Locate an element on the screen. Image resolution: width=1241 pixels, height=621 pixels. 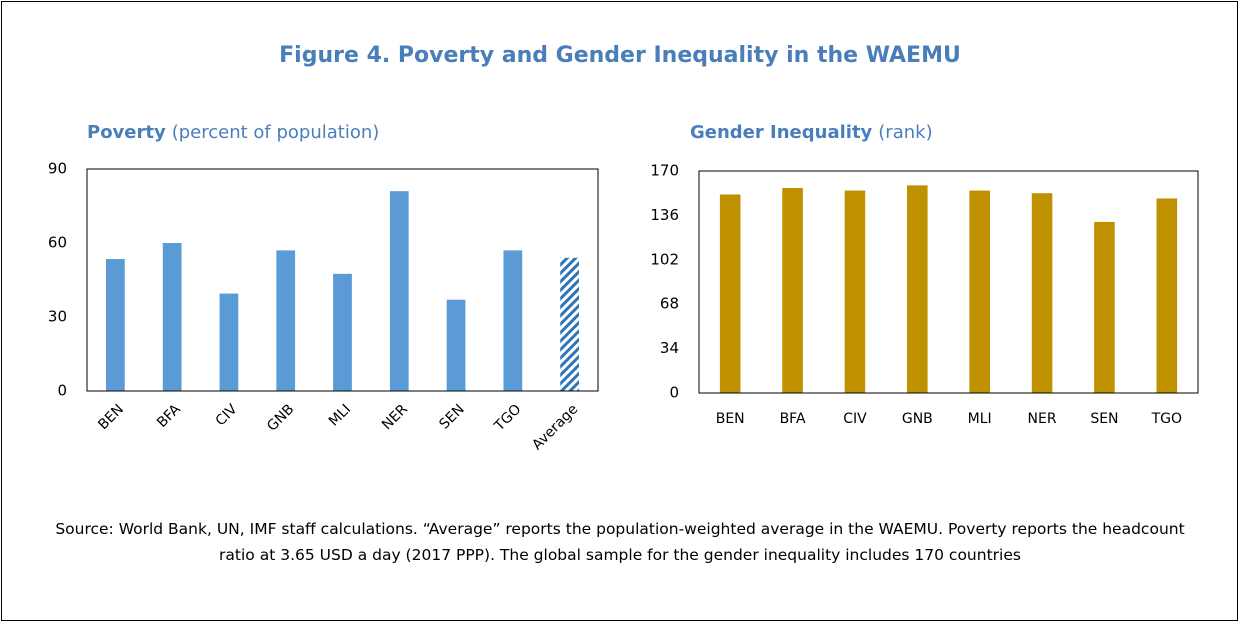
y-tick-label: 34 is located at coordinates (669, 348).